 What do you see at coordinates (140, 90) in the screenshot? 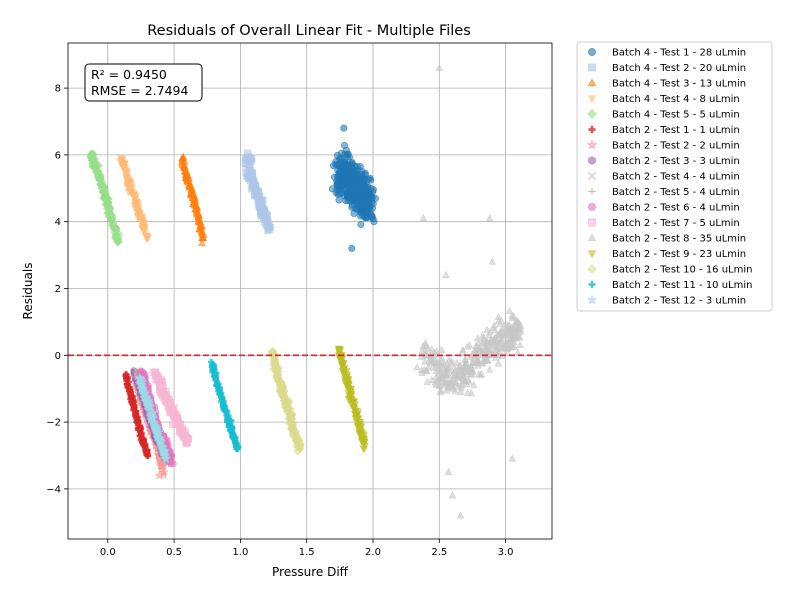
I see `rmse-label: RMSE = 2.7494` at bounding box center [140, 90].